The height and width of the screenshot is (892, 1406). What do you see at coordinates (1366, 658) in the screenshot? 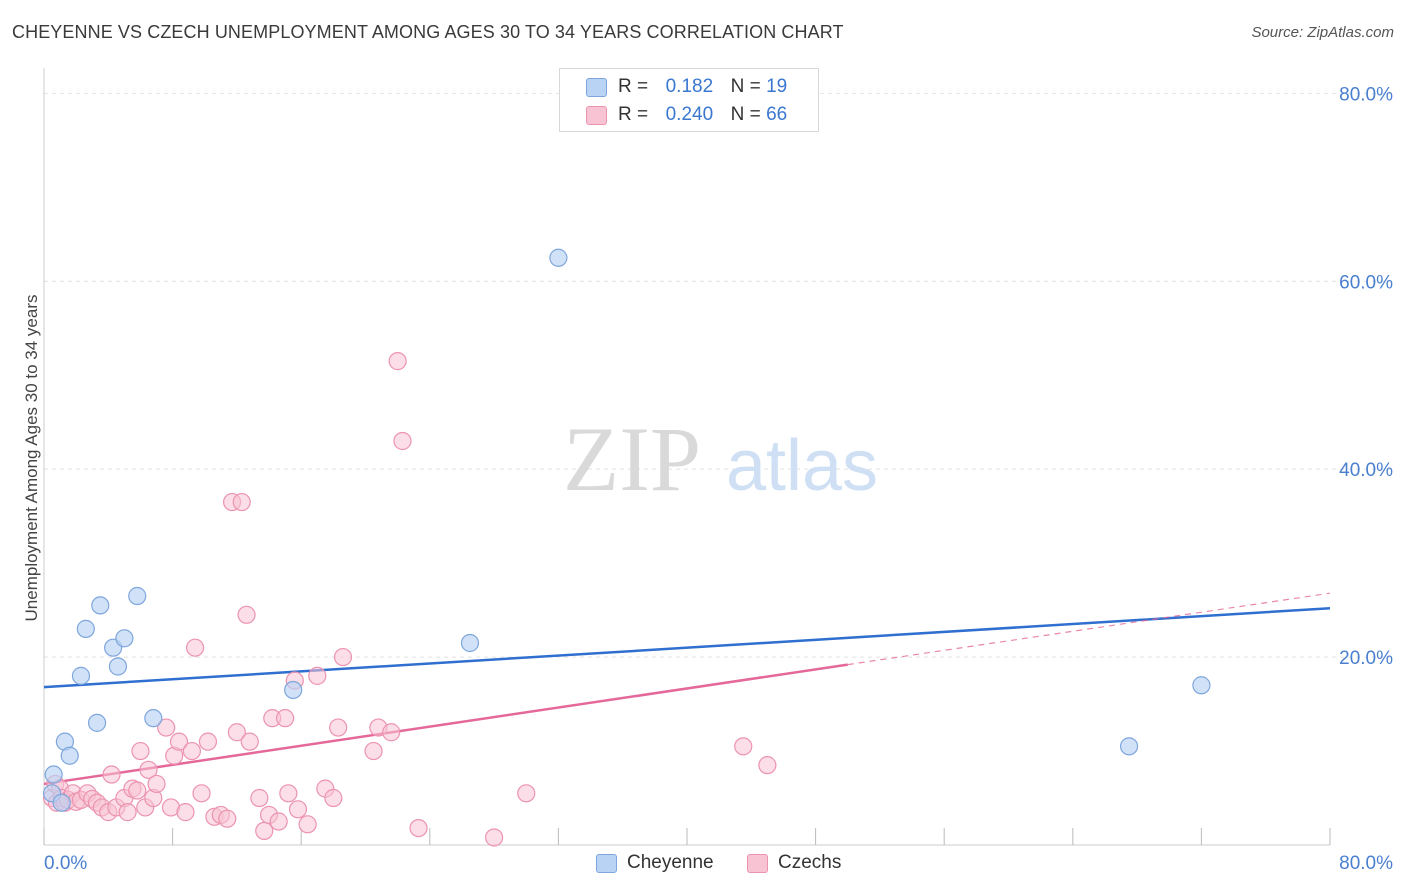
I see `y-tick-label: 20.0%` at bounding box center [1366, 658].